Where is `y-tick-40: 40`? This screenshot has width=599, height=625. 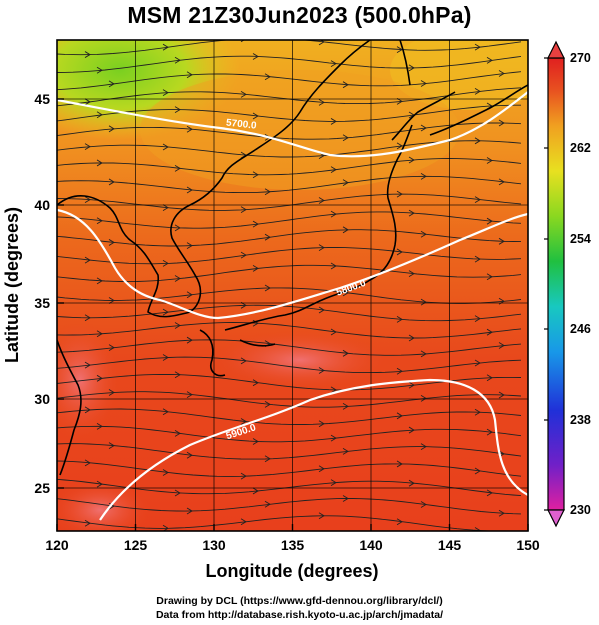
y-tick-40: 40 is located at coordinates (42, 205).